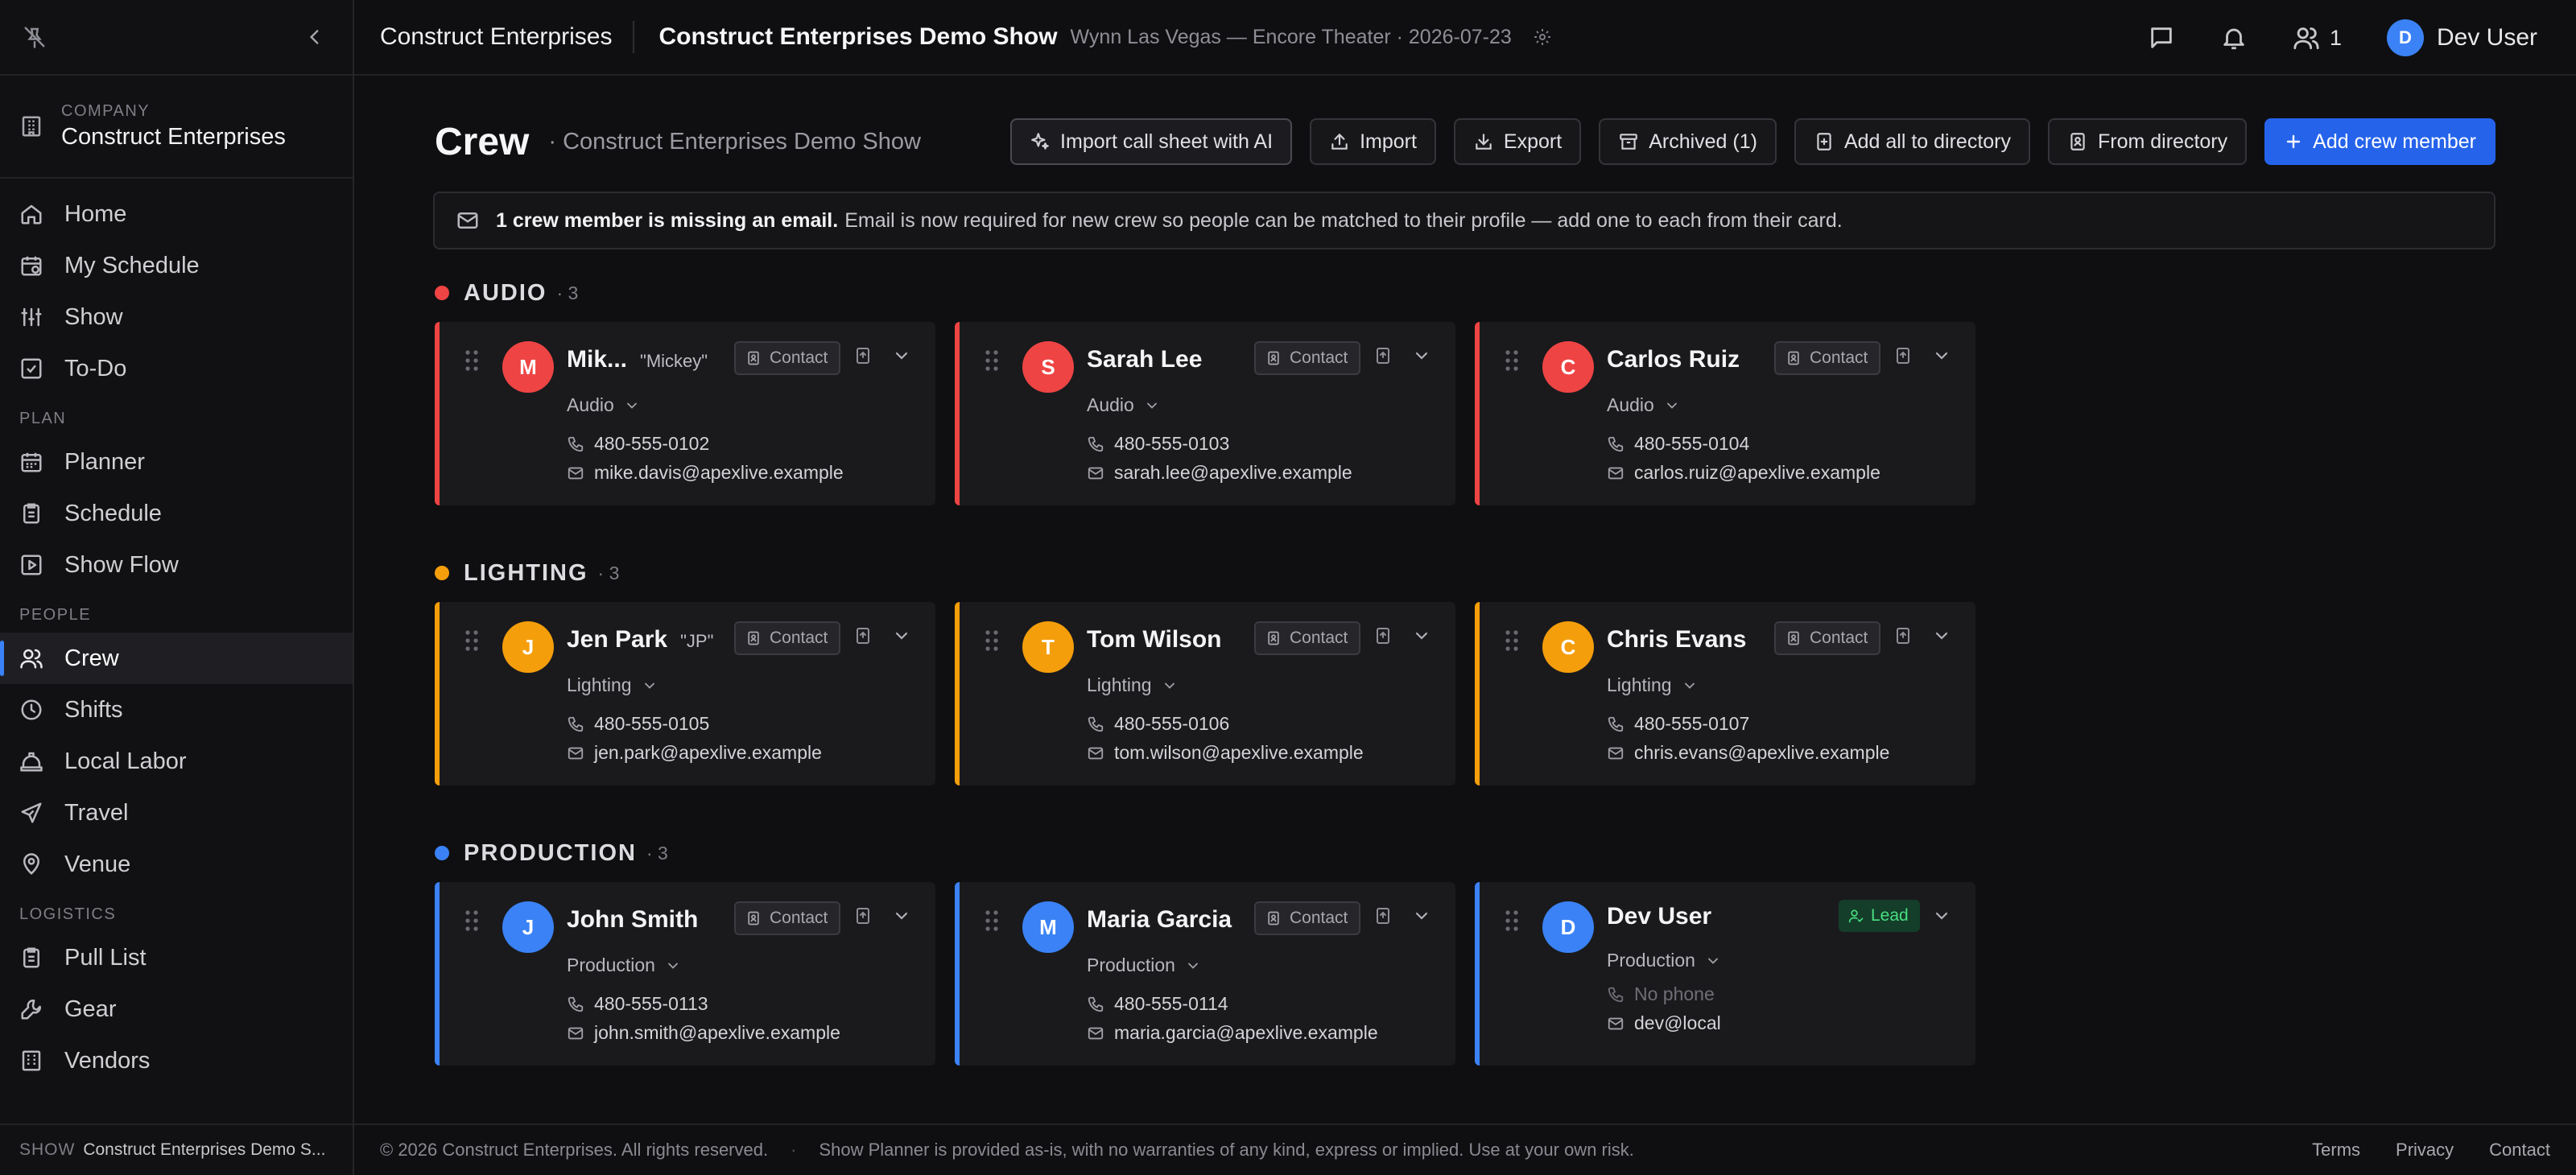 This screenshot has height=1175, width=2576. What do you see at coordinates (858, 36) in the screenshot?
I see `topbar-show-name: Construct Enterprises Demo Show` at bounding box center [858, 36].